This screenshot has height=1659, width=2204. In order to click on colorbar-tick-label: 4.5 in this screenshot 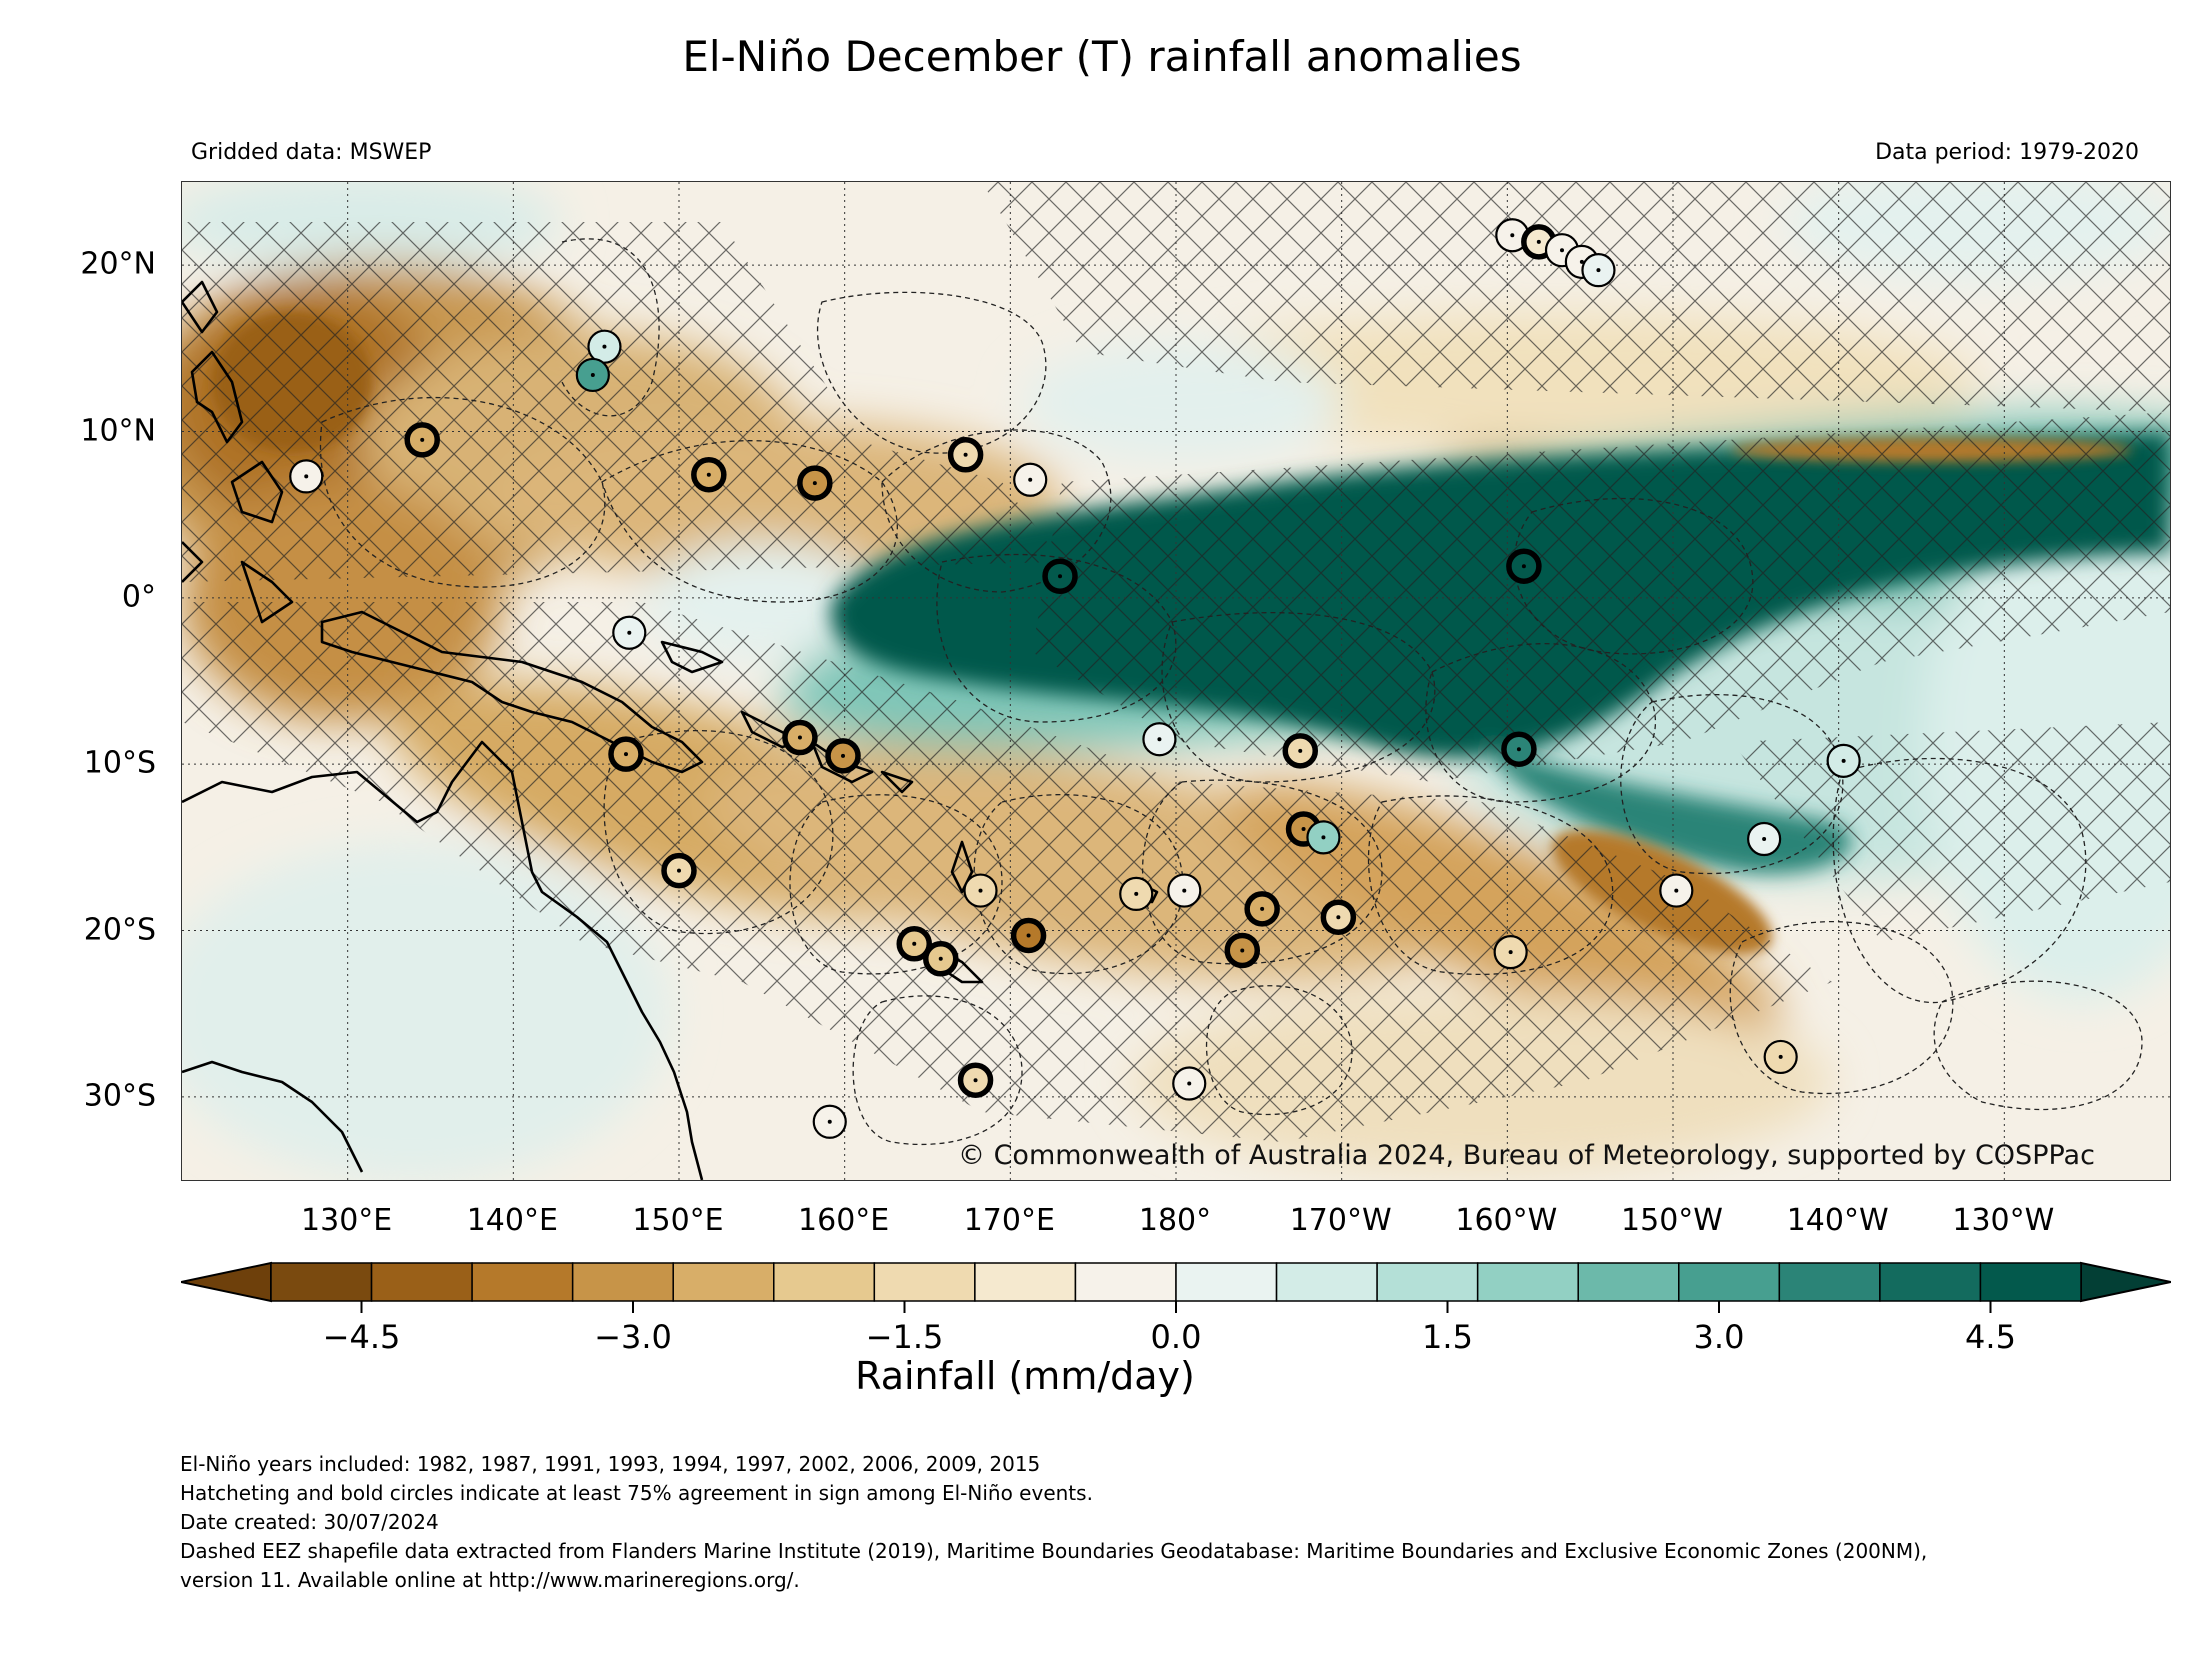, I will do `click(1990, 1337)`.